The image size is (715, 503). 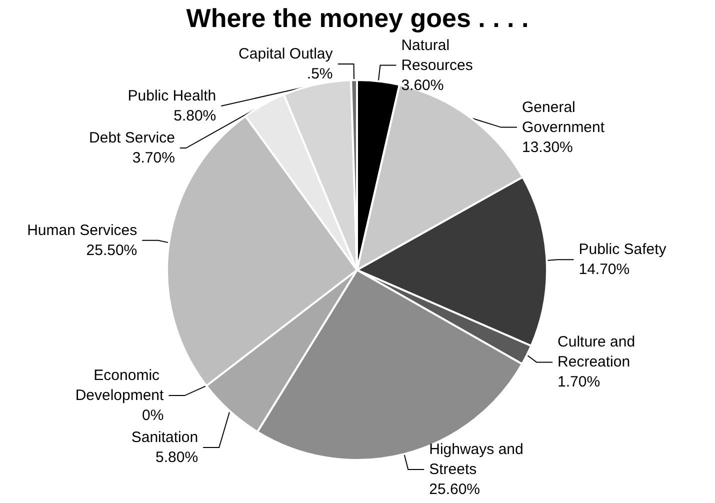 I want to click on text: 0%, so click(x=153, y=415).